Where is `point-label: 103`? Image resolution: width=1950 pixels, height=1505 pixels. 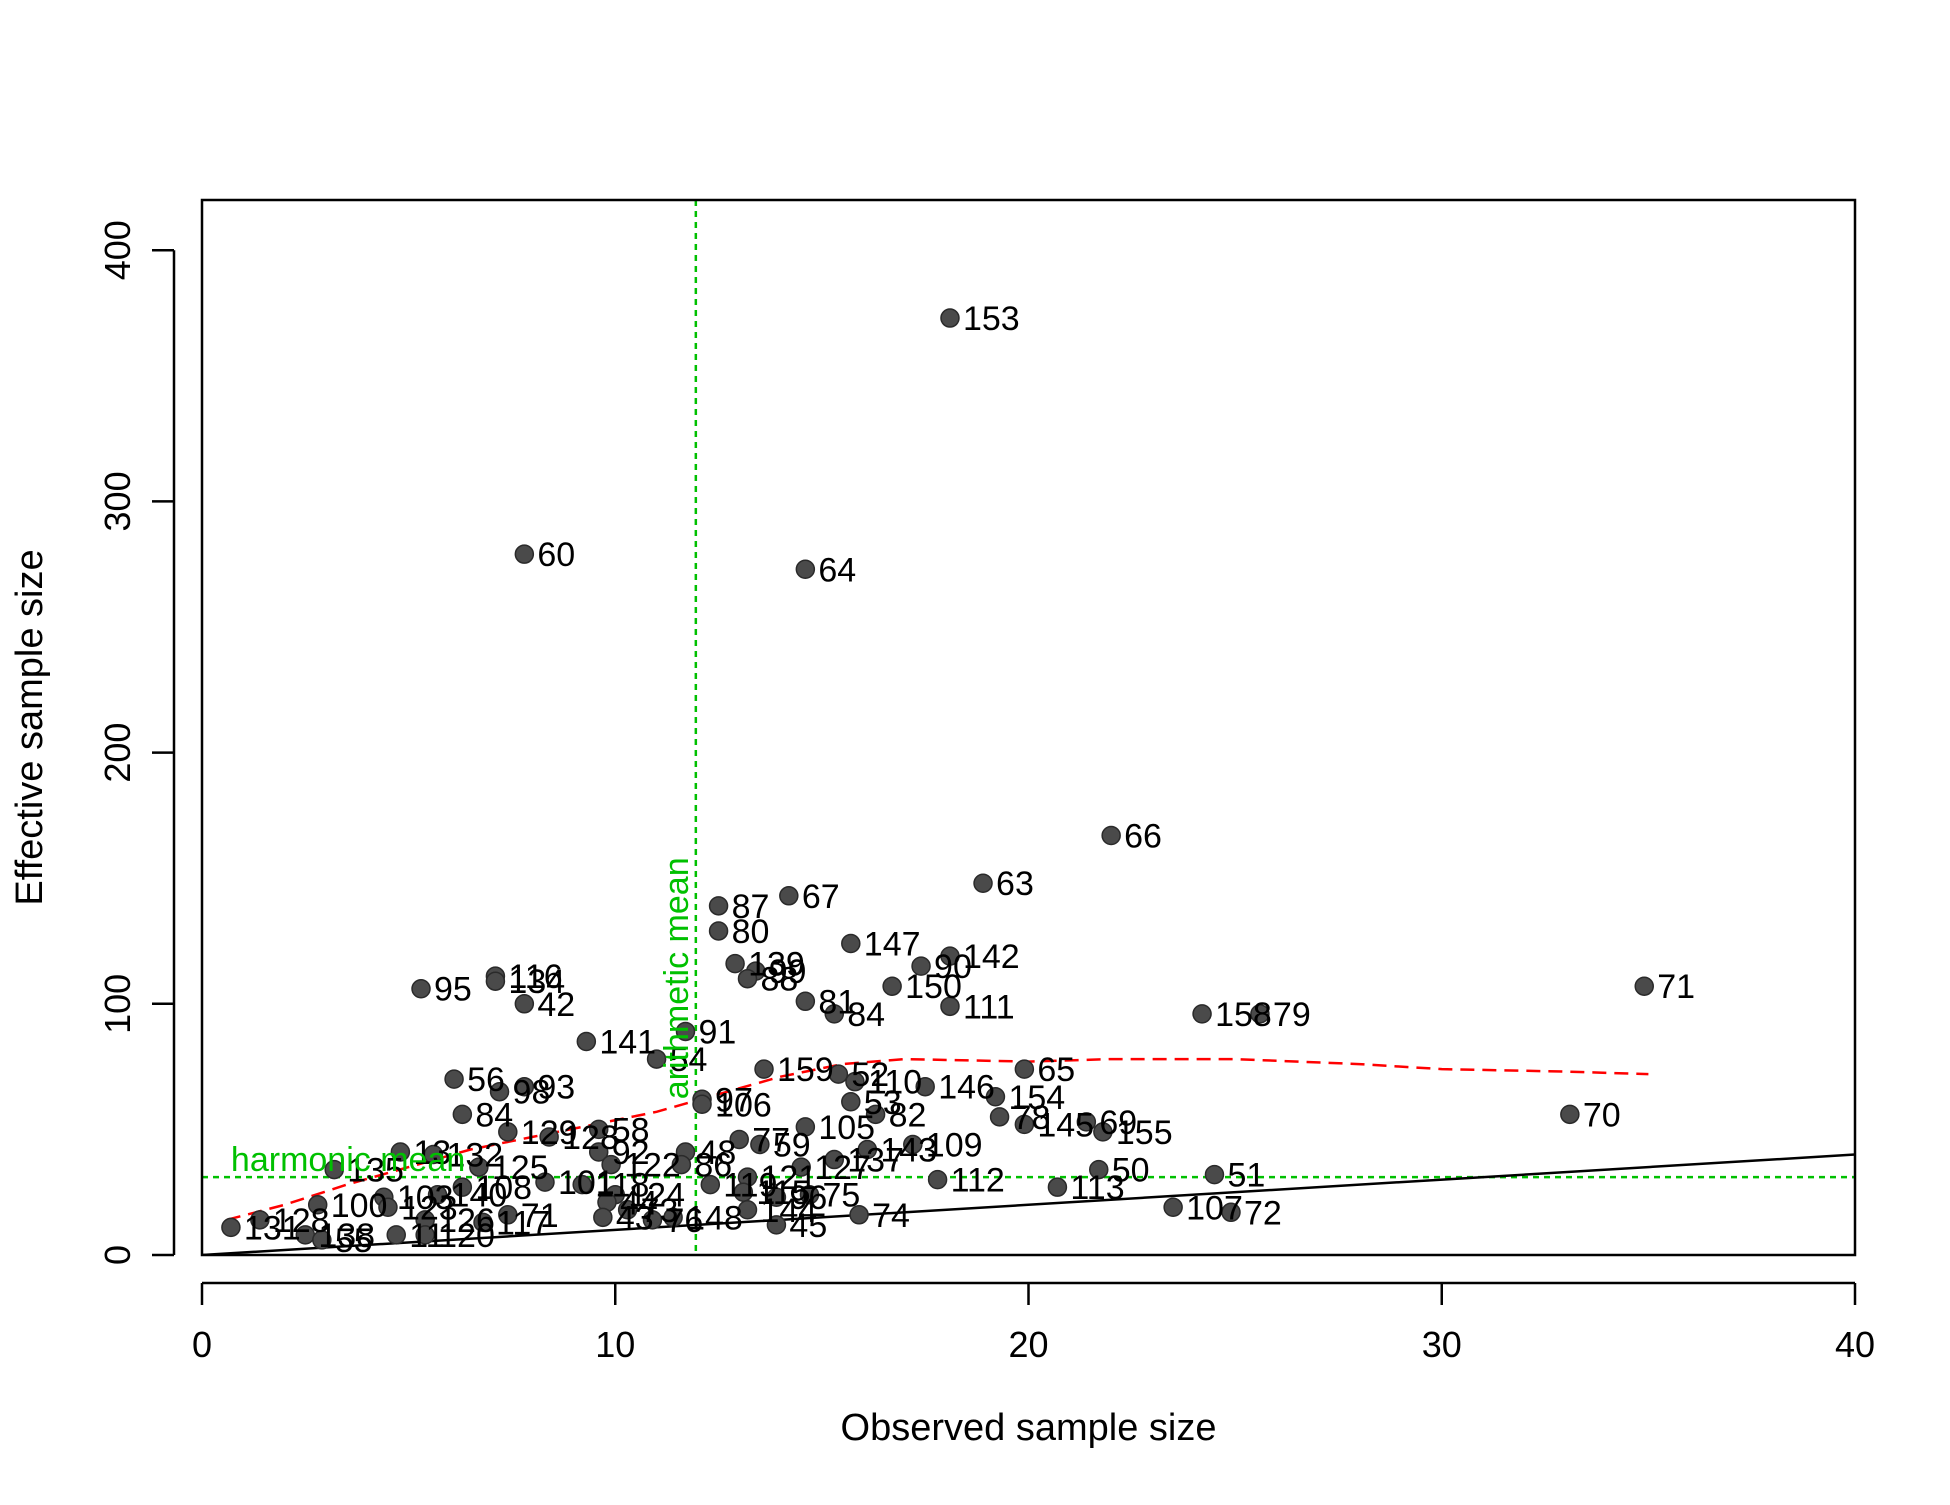
point-label: 103 is located at coordinates (425, 1198).